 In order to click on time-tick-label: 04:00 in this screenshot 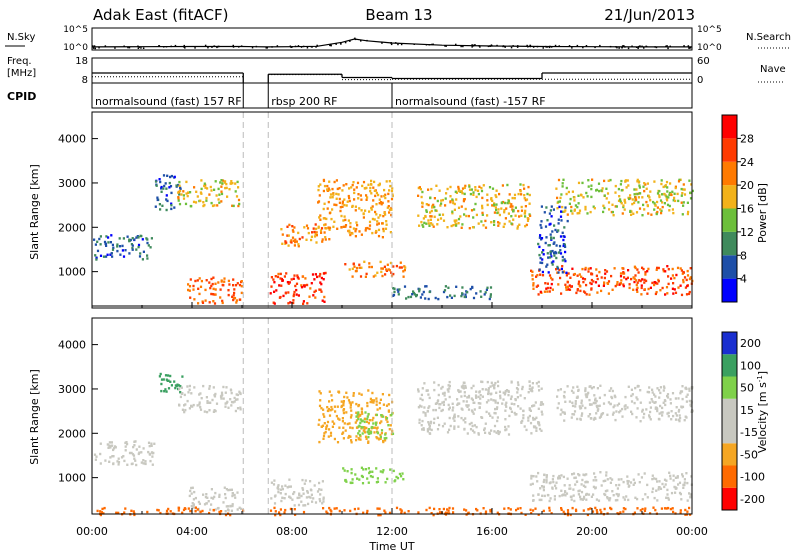, I will do `click(192, 531)`.